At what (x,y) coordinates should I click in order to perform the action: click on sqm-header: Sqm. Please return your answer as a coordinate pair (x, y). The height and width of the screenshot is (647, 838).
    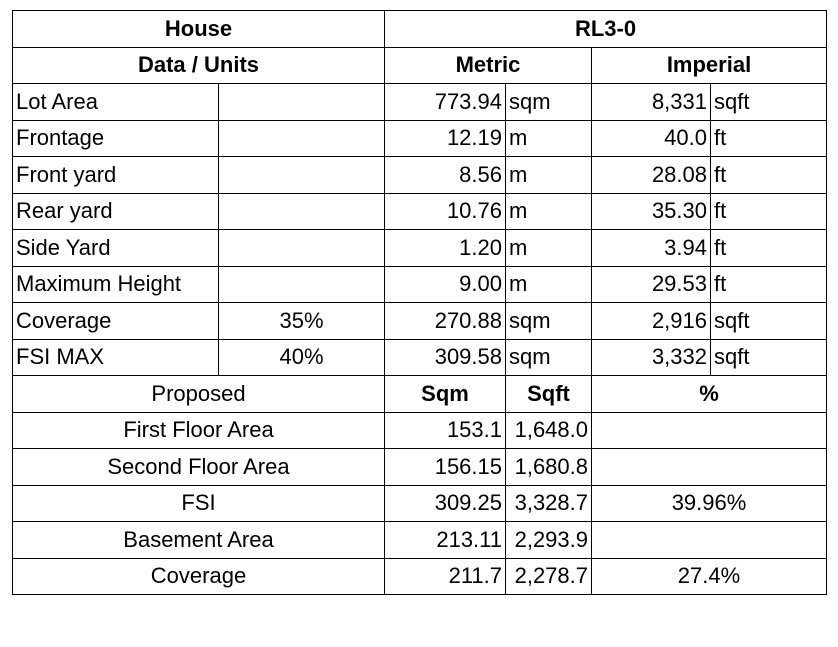
    Looking at the image, I should click on (445, 394).